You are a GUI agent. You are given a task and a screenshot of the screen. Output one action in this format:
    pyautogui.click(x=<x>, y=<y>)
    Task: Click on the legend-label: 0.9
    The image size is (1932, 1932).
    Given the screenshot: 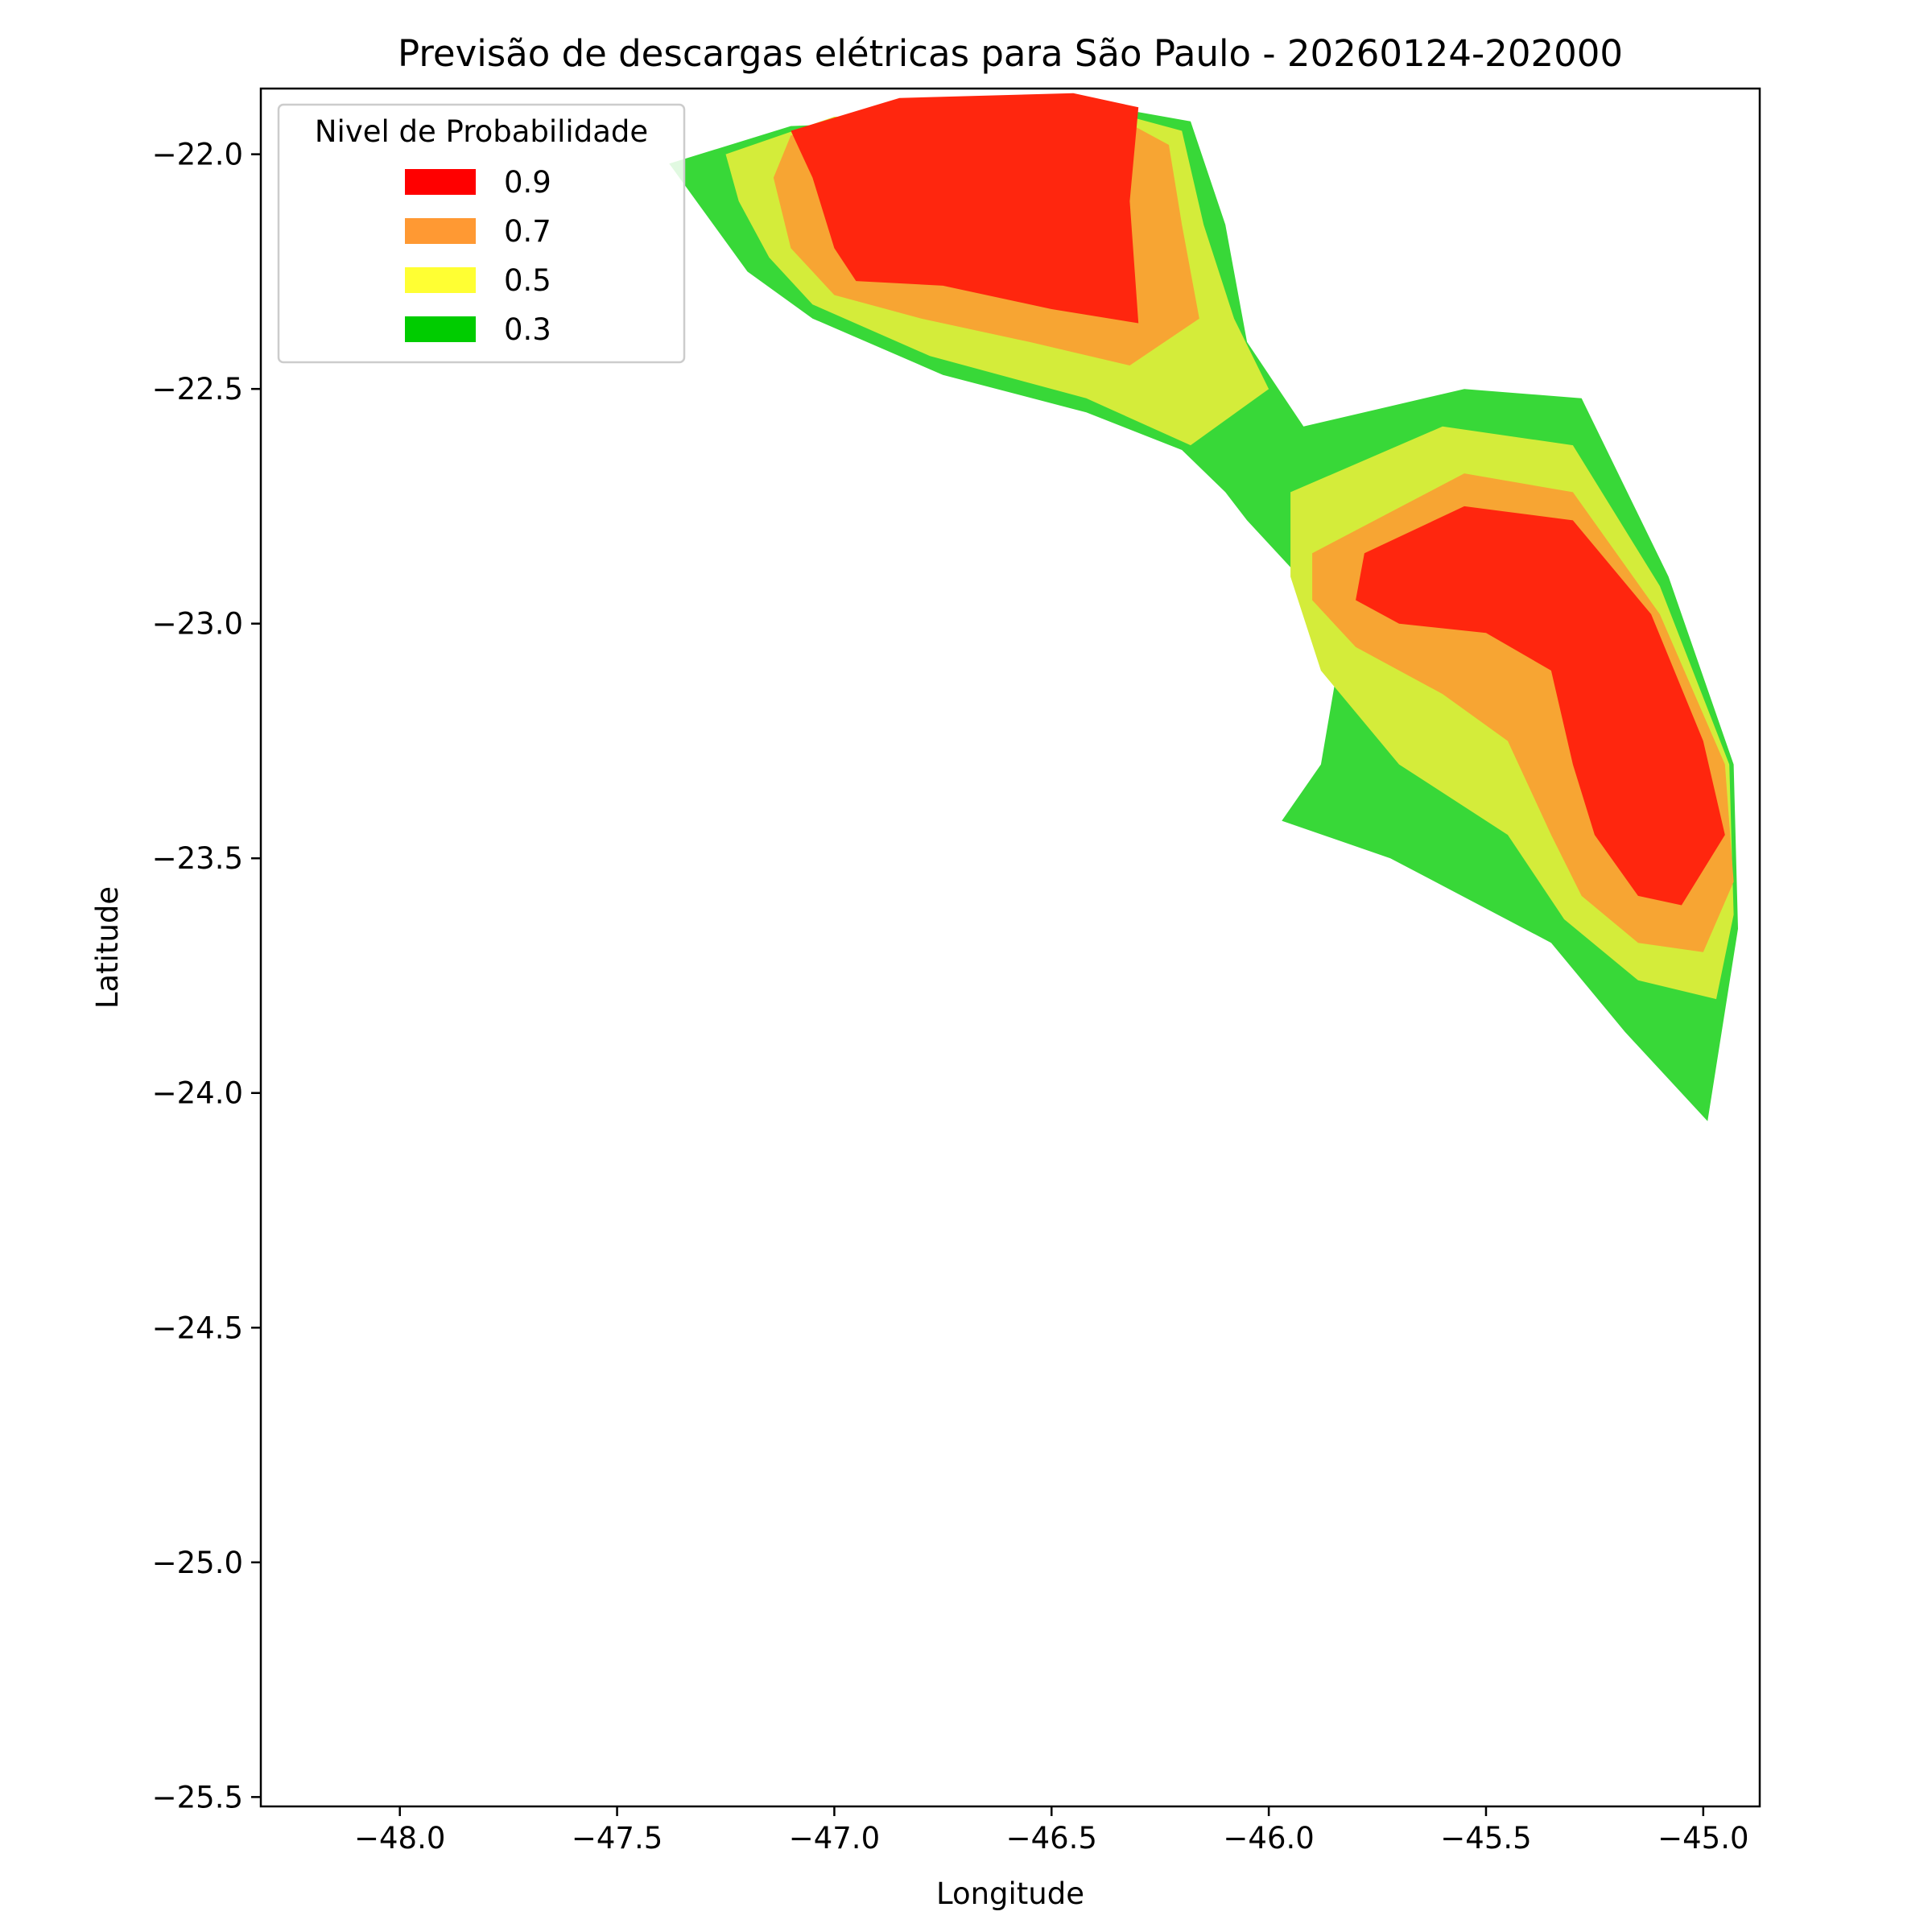 What is the action you would take?
    pyautogui.click(x=527, y=182)
    